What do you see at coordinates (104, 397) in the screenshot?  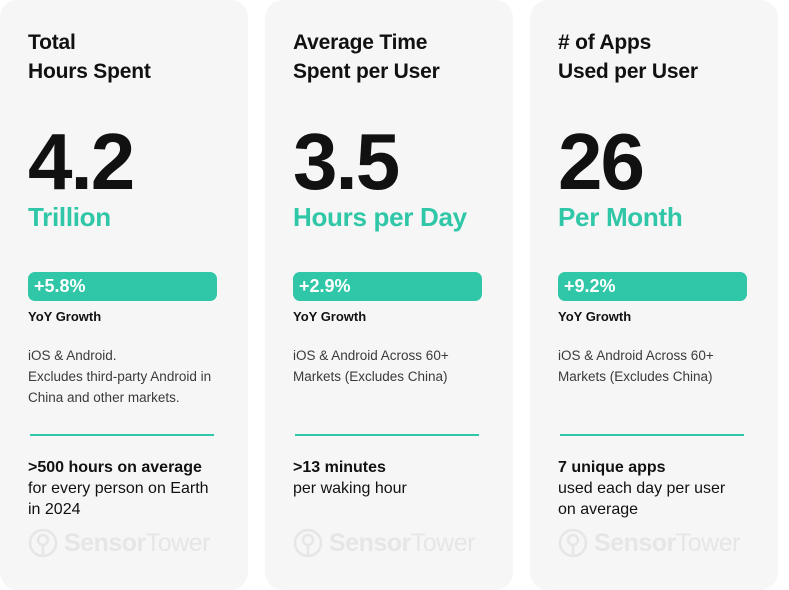 I see `note-line: China and other markets.` at bounding box center [104, 397].